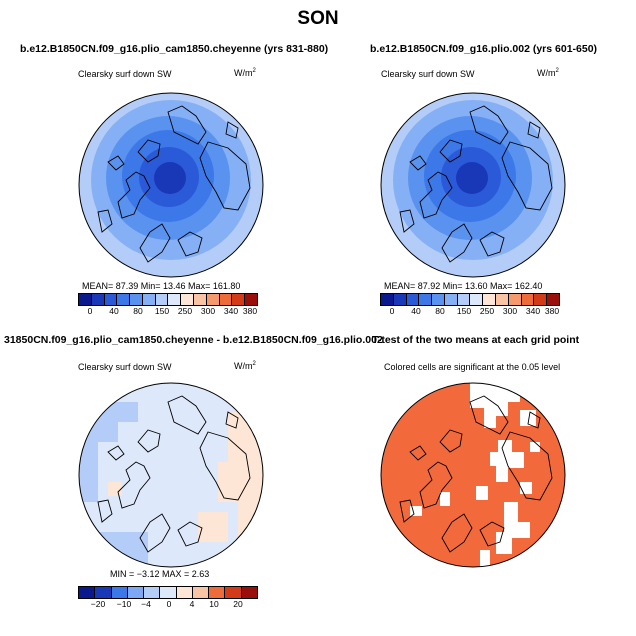  What do you see at coordinates (125, 367) in the screenshot?
I see `panel-3-variable-label: Clearsky surf down SW` at bounding box center [125, 367].